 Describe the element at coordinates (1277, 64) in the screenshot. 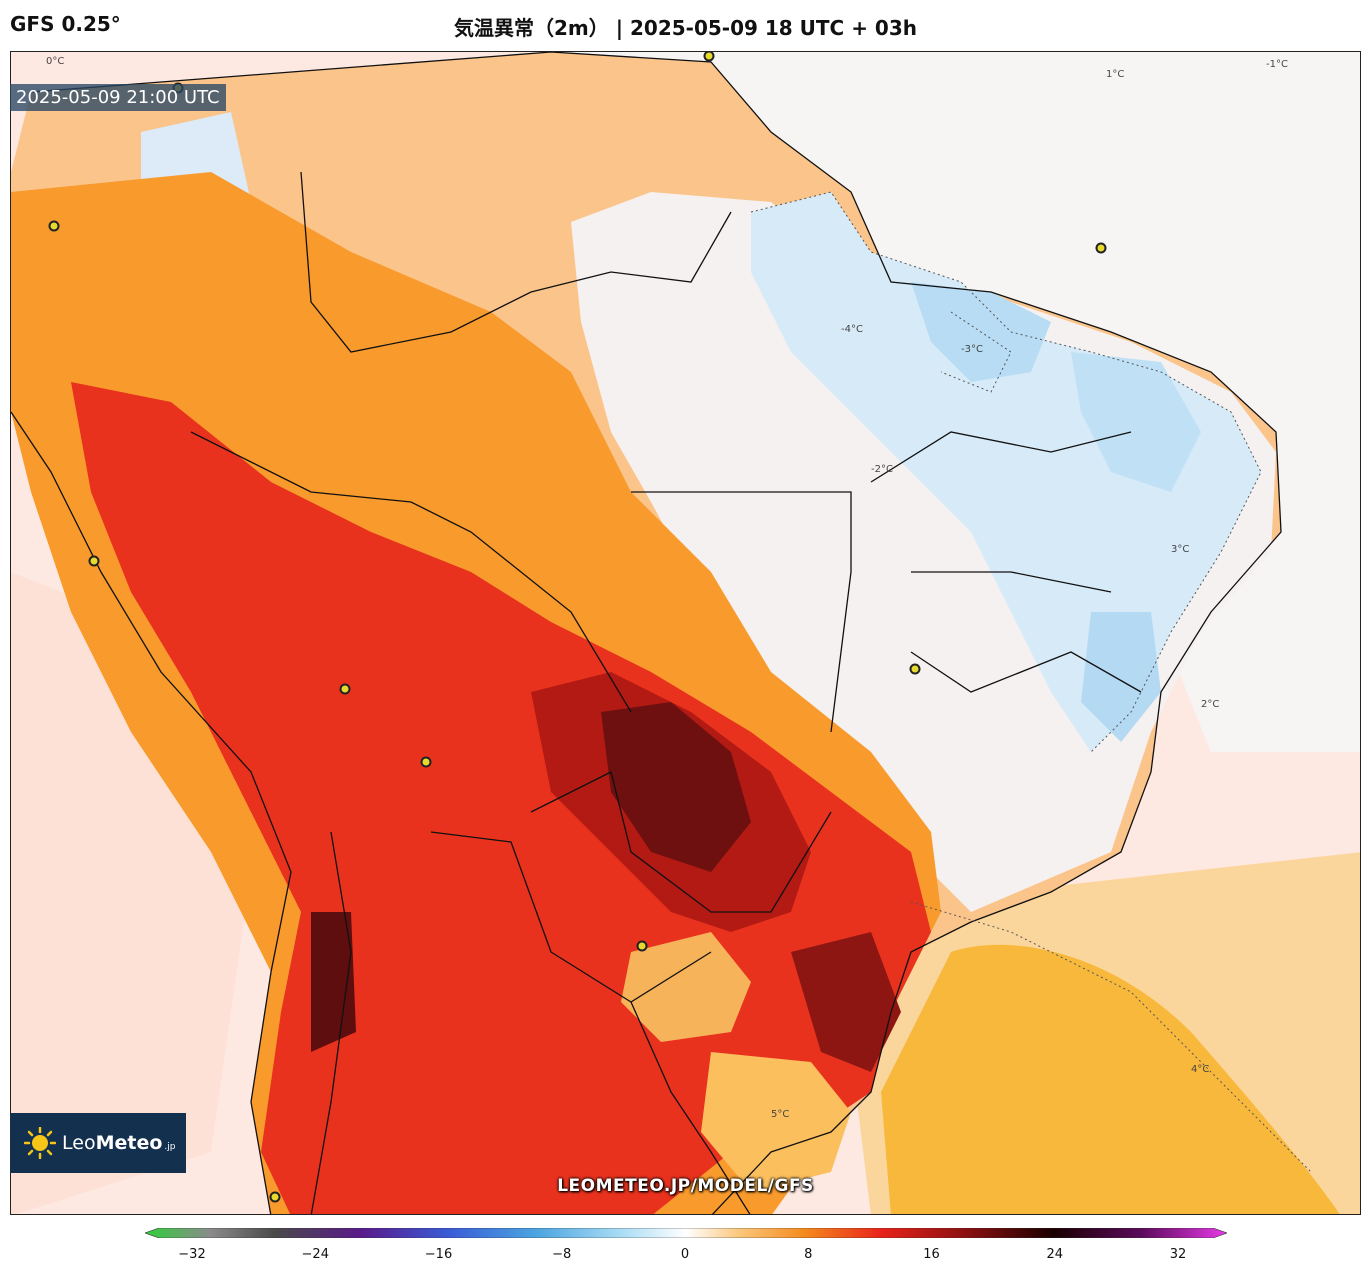

I see `contour-label: -1°C` at that location.